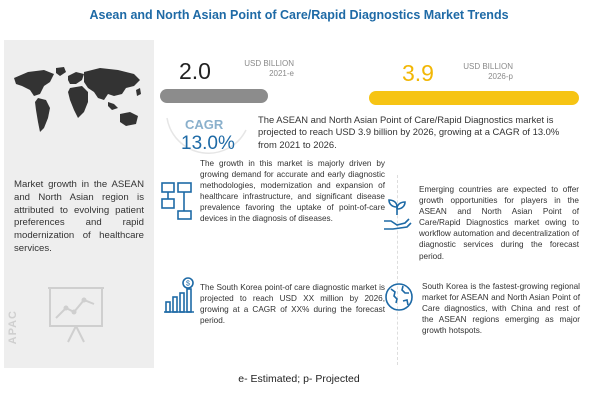 The width and height of the screenshot is (598, 405). I want to click on divider, so click(397, 270).